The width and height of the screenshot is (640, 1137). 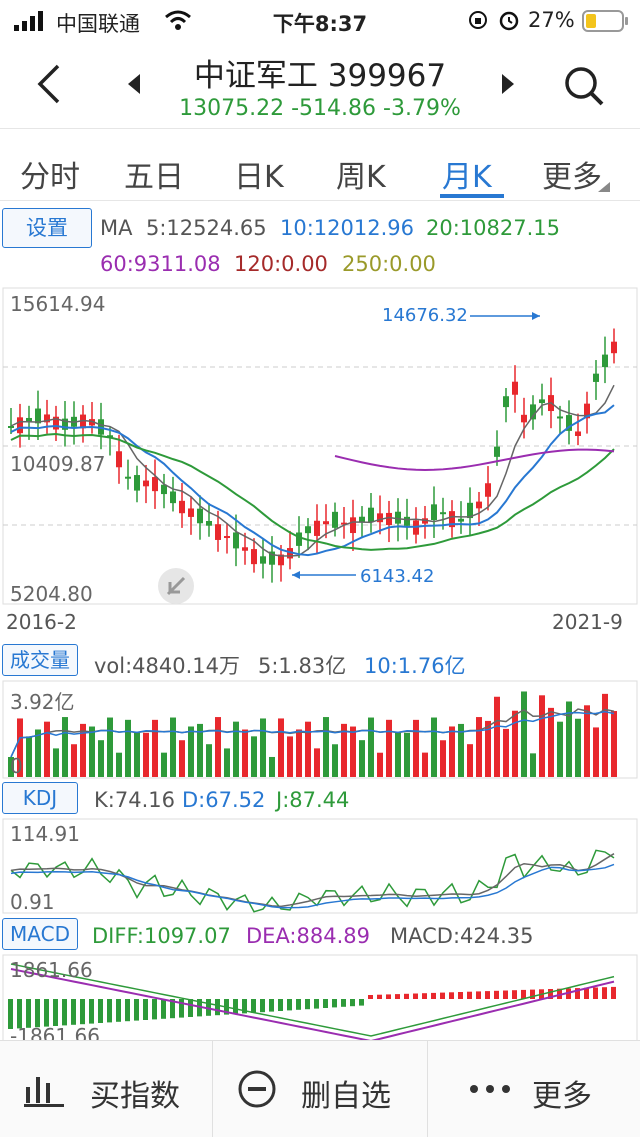 I want to click on tab-more: 更多, so click(x=572, y=177).